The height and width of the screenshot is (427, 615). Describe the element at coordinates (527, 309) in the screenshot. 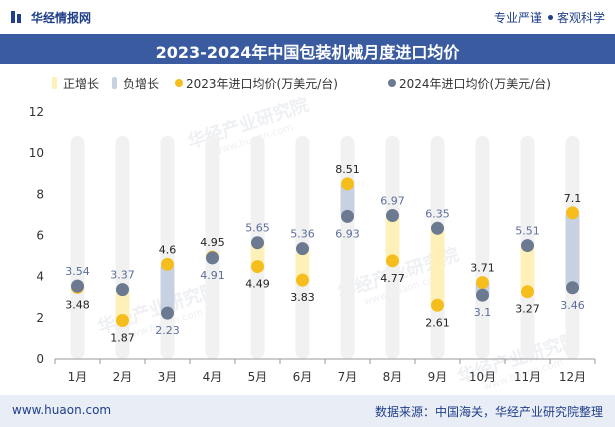

I see `data-label-2023: 3.27` at that location.